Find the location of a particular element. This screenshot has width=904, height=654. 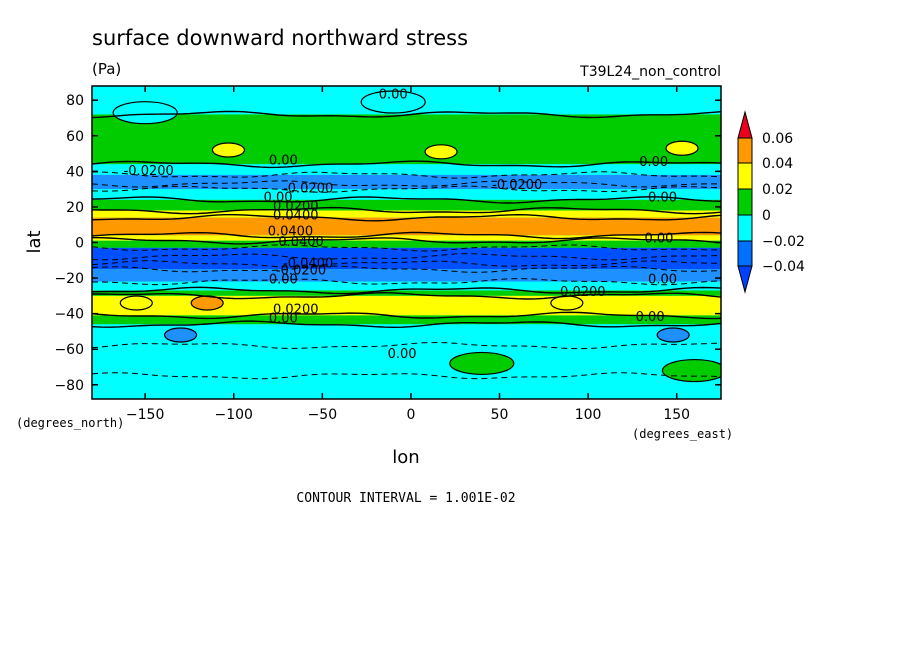

x-tick-label: 100 is located at coordinates (588, 415).